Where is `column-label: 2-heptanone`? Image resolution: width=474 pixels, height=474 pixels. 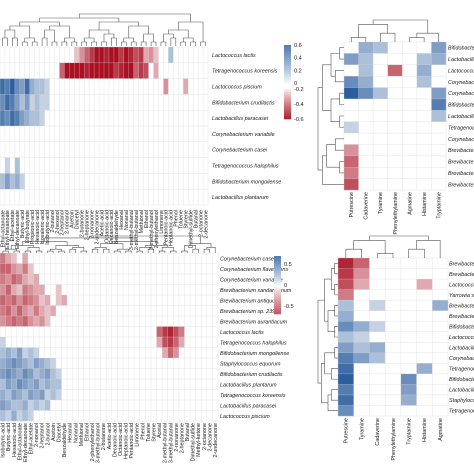 column-label: 2-heptanone is located at coordinates (182, 438).